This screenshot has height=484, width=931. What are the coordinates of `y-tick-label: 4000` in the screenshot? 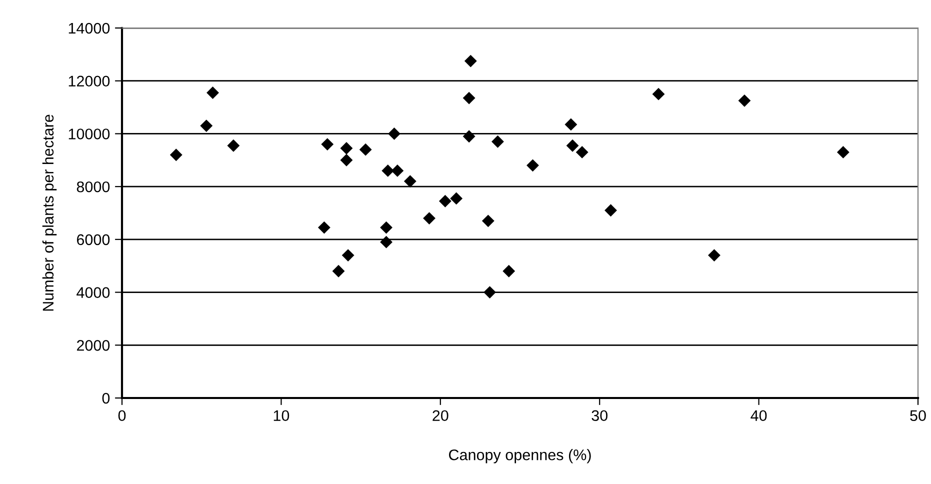 It's located at (93, 292).